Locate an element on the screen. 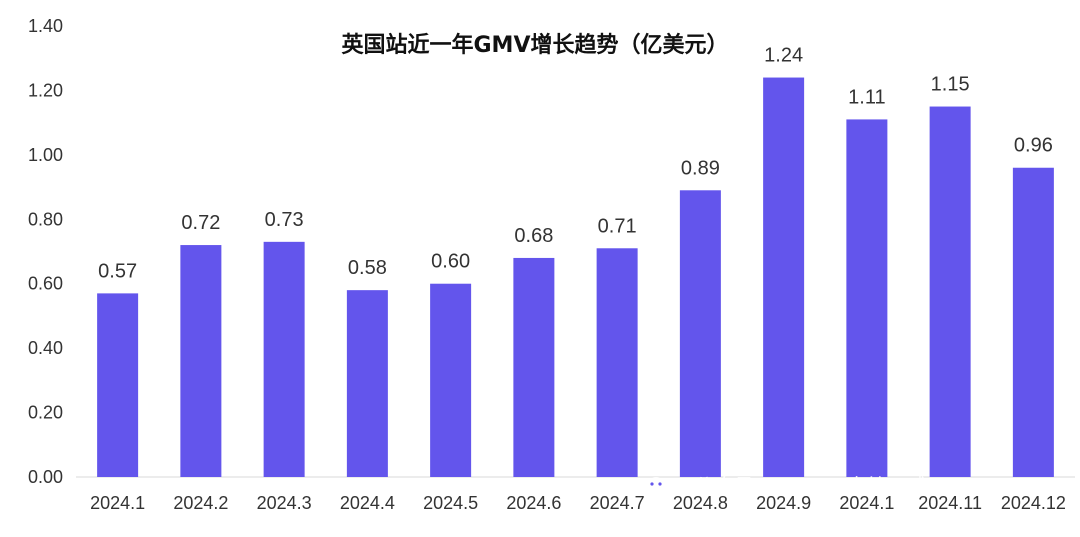  x-tick-label: 2024.3 is located at coordinates (284, 503).